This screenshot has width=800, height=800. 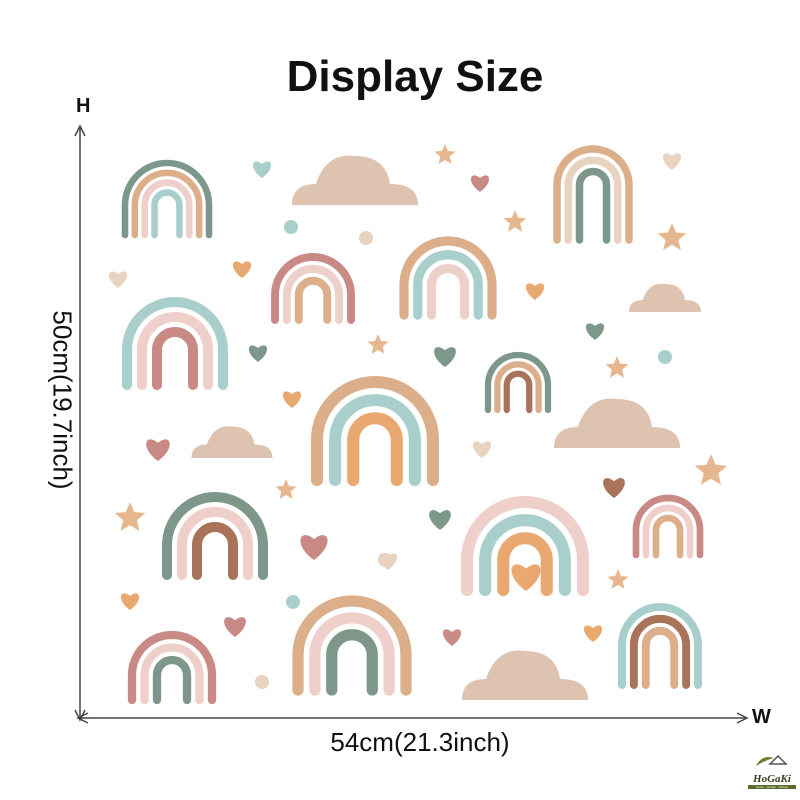 I want to click on logo-name: HoGaKi, so click(x=772, y=779).